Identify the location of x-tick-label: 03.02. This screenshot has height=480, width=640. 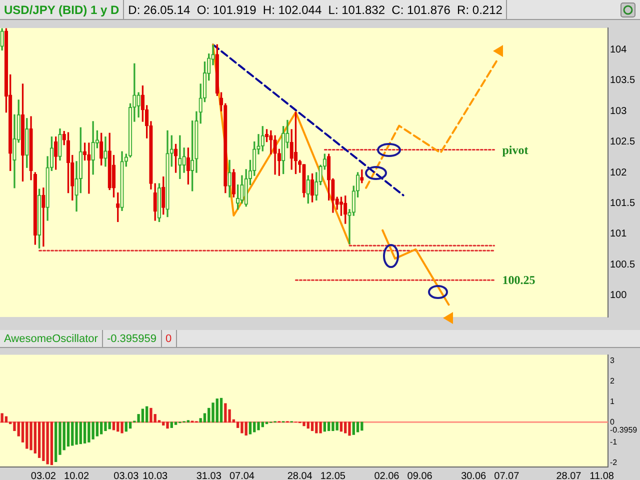
(43, 475).